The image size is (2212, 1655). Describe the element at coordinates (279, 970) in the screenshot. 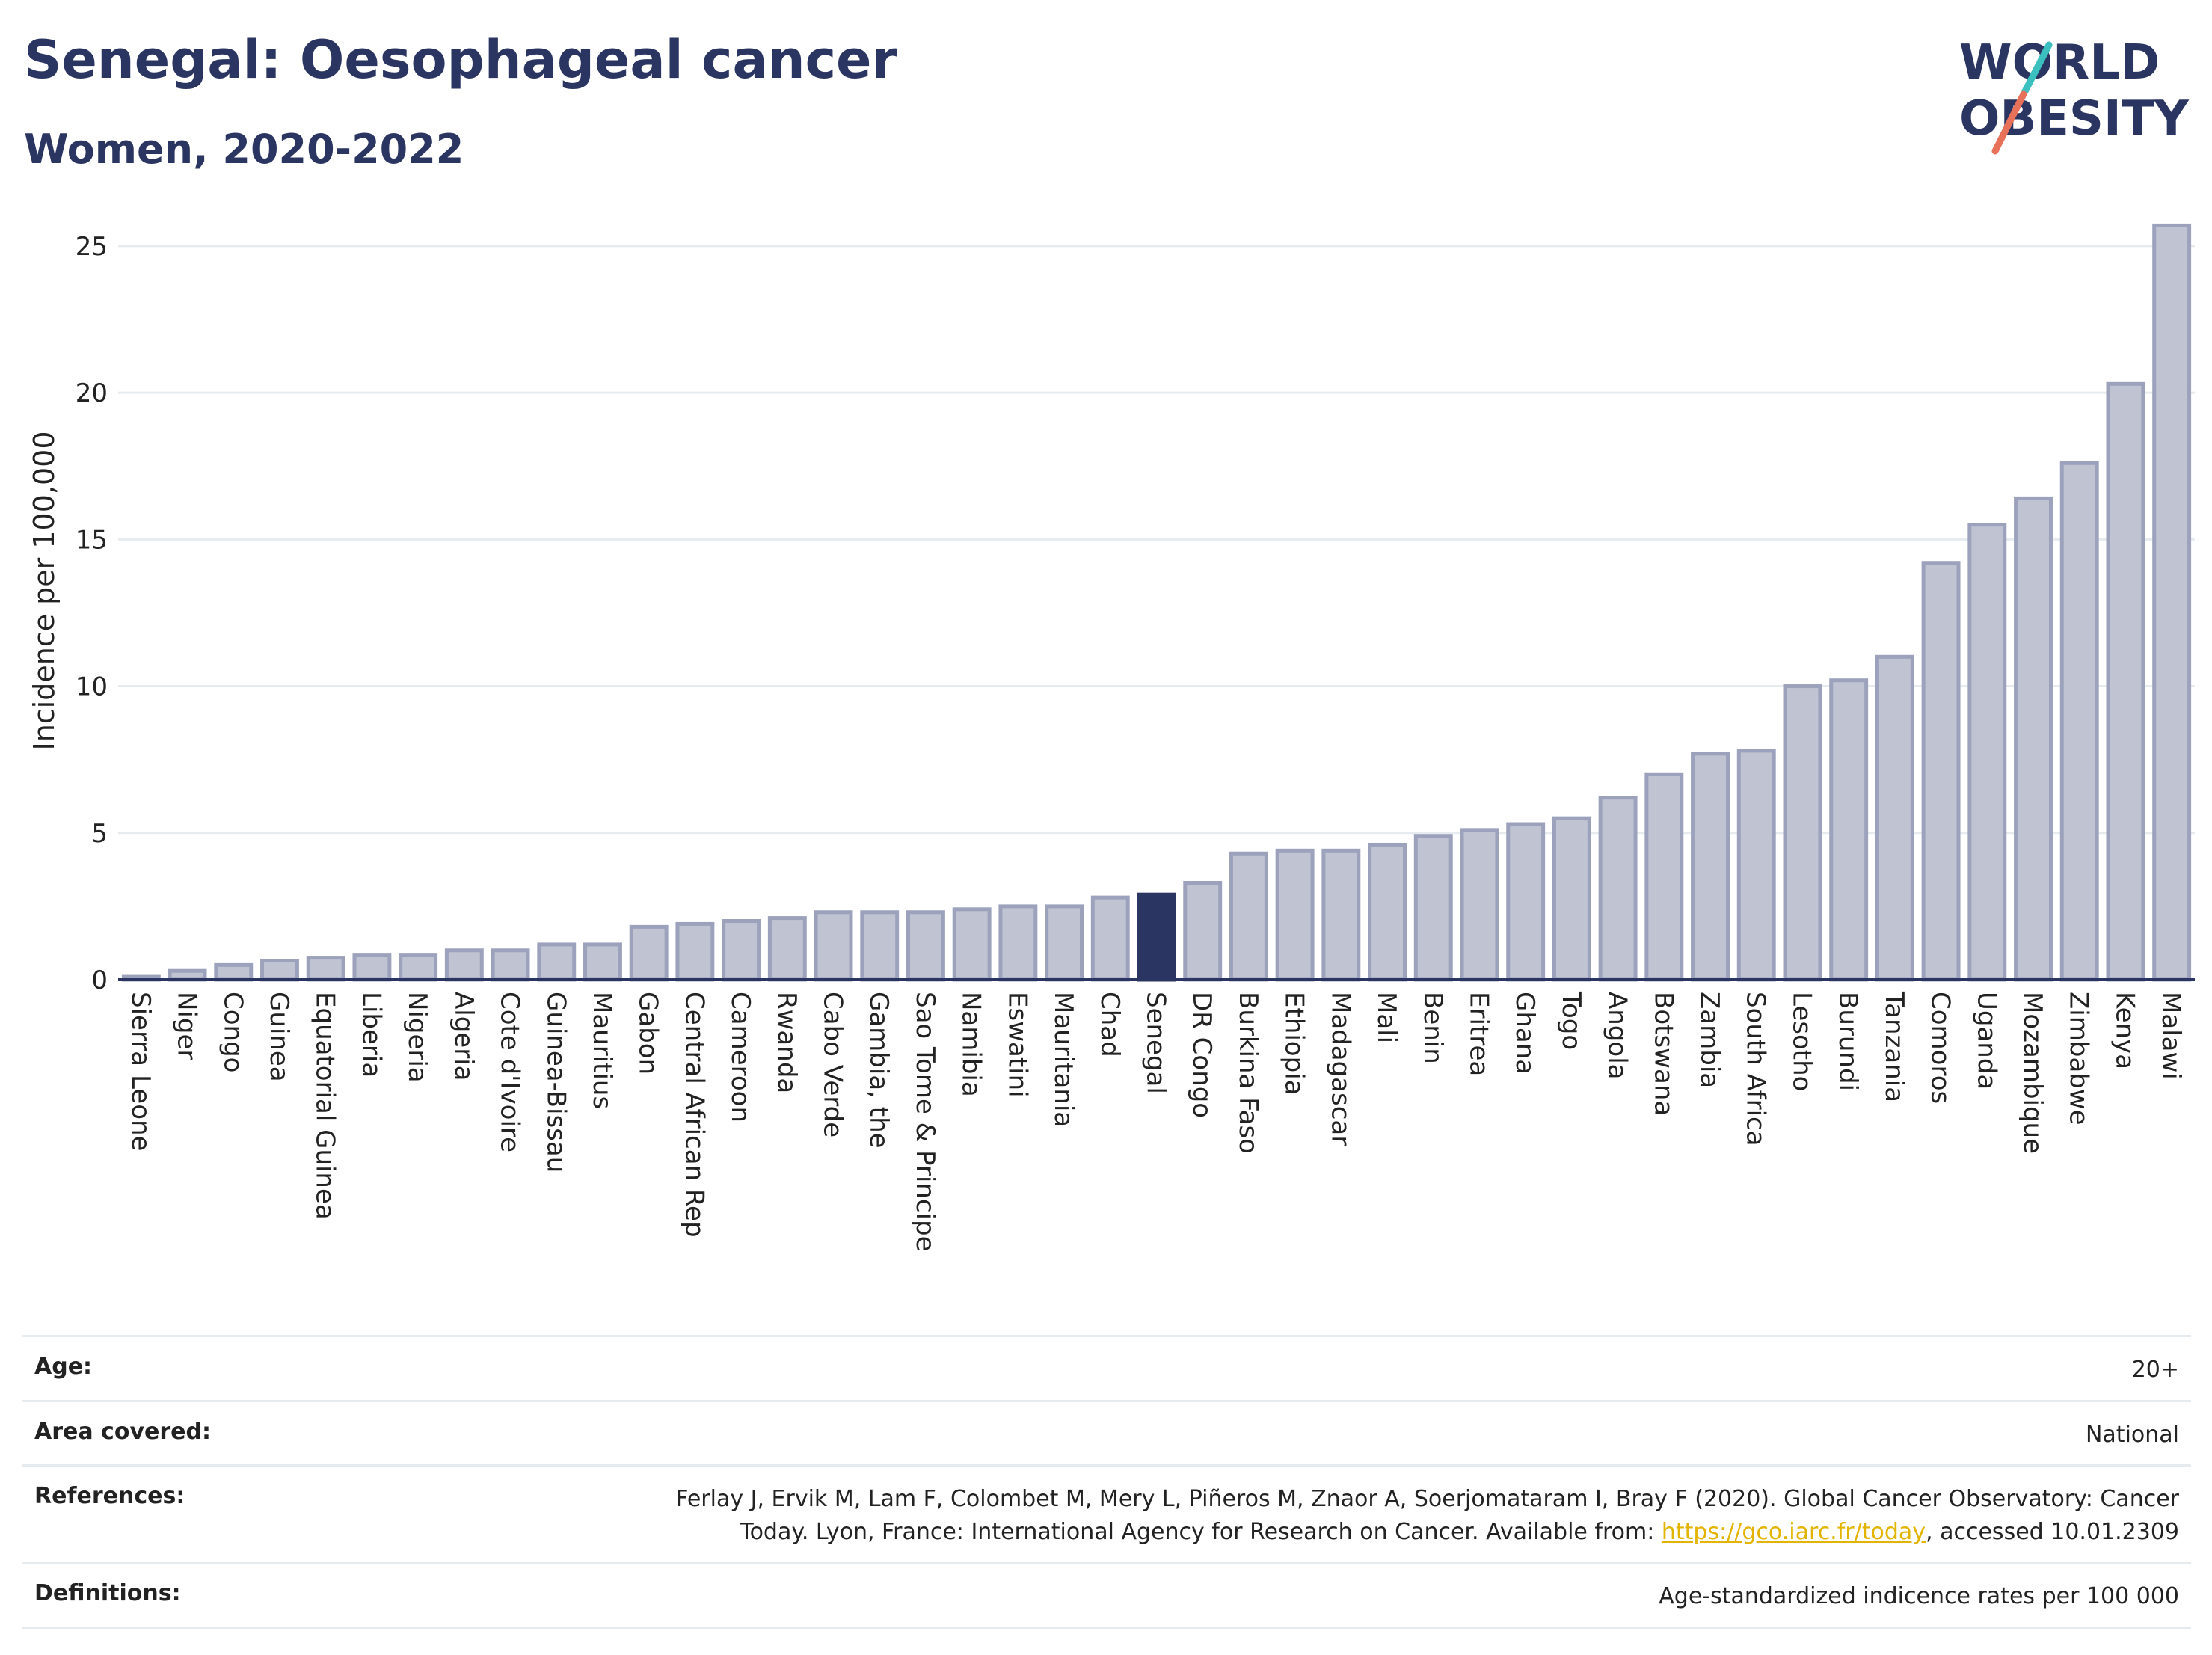

I see `bar-guinea` at that location.